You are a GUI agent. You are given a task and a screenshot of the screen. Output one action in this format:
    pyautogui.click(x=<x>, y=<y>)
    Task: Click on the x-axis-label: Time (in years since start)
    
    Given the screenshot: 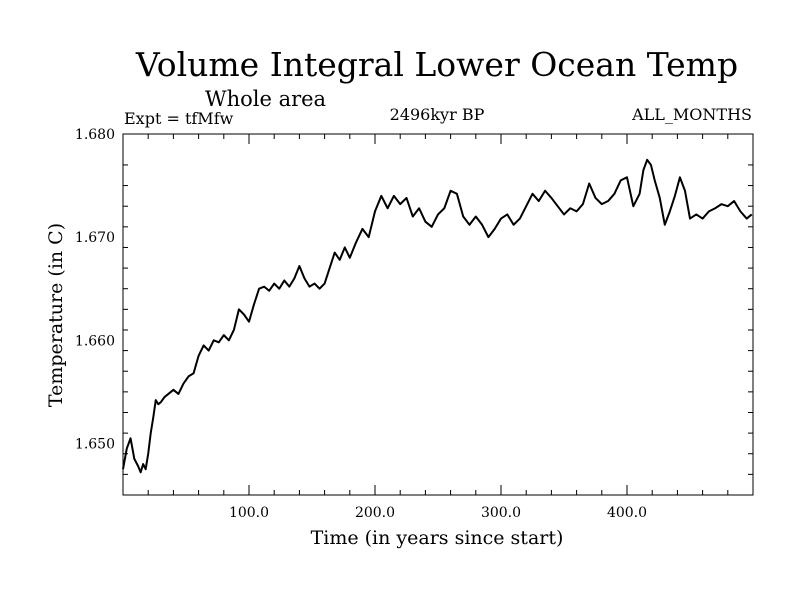 What is the action you would take?
    pyautogui.click(x=437, y=538)
    